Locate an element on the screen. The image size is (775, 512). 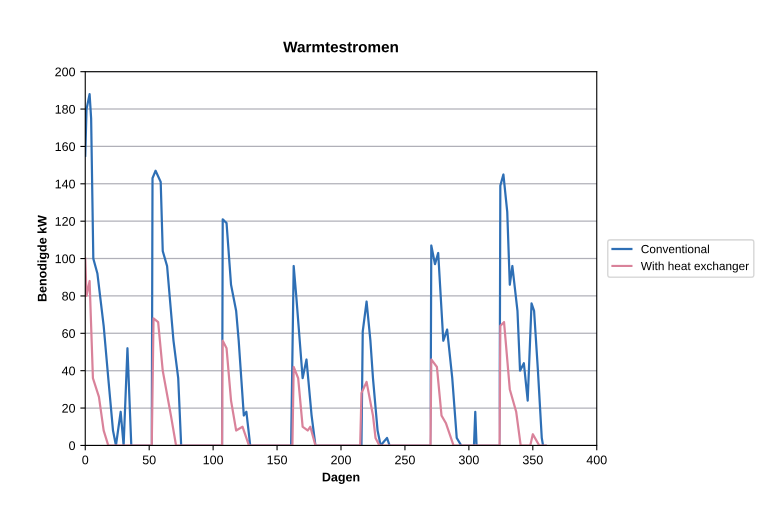
legend-label: With heat exchanger is located at coordinates (694, 267).